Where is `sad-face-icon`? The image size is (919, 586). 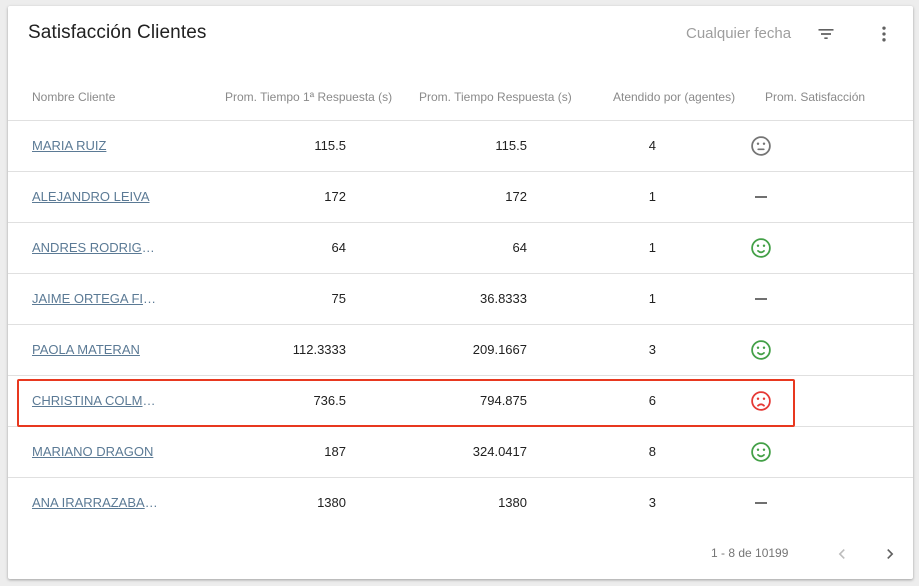 sad-face-icon is located at coordinates (761, 401).